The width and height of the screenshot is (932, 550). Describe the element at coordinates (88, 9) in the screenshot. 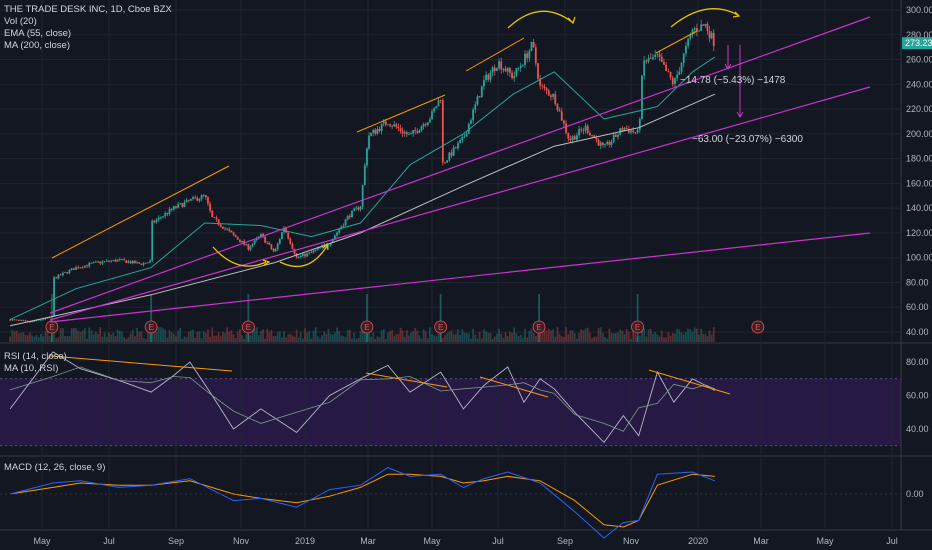

I see `legend-title: THE TRADE DESK INC, 1D, Cboe BZX` at that location.